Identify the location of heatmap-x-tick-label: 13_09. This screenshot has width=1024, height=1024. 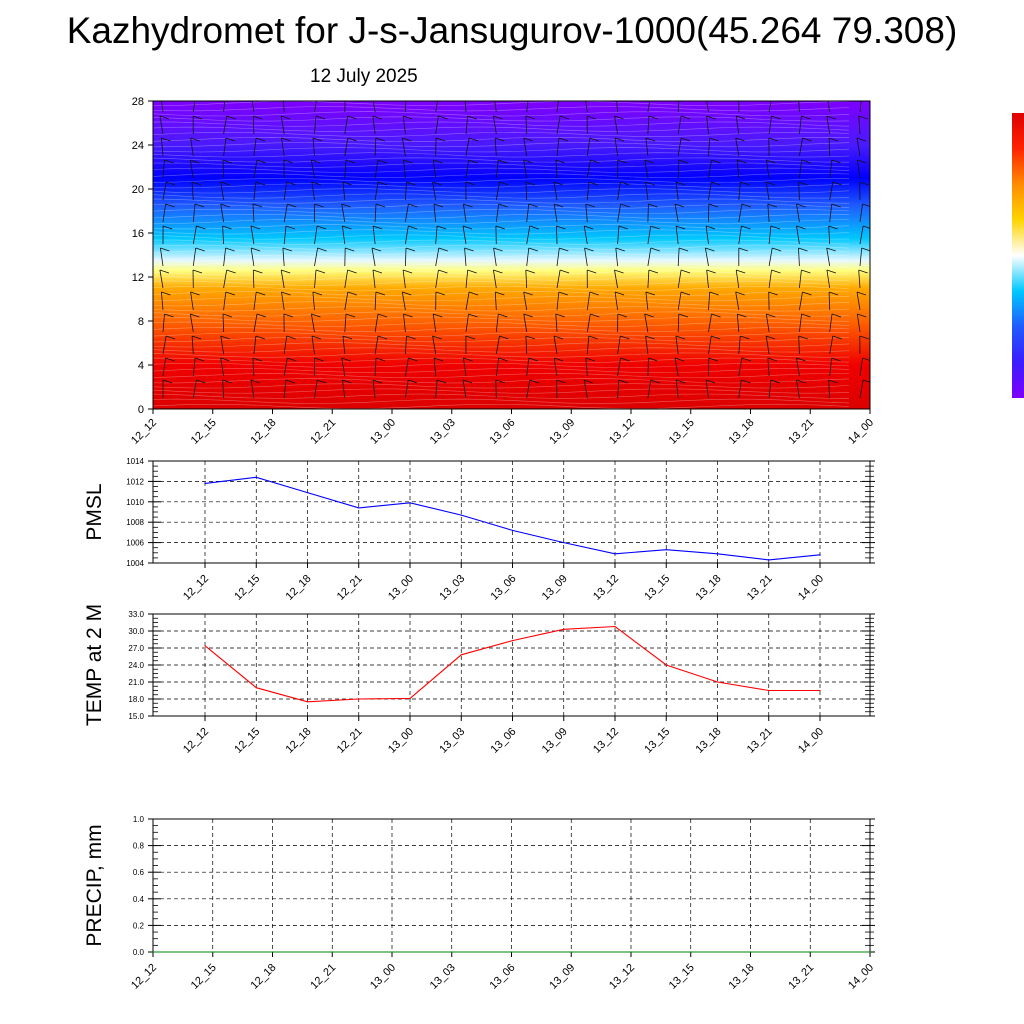
(562, 432).